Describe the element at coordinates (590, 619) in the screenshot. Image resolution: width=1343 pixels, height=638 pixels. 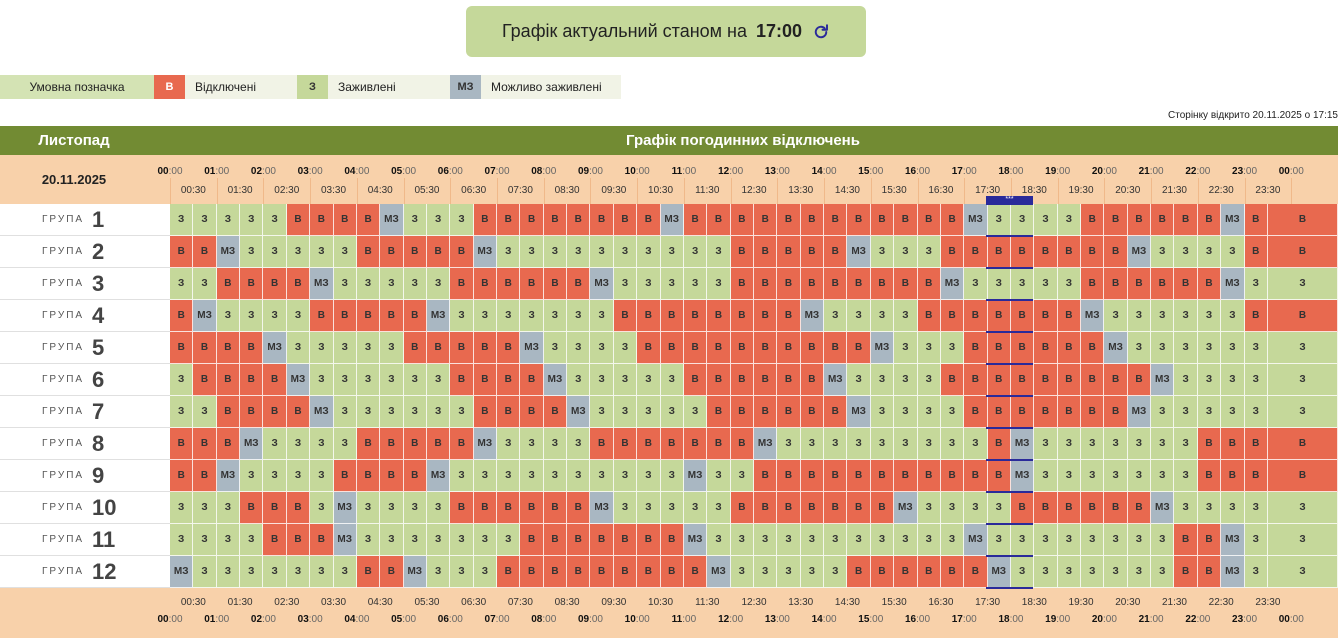
I see `hour-label-bottom: 09:00` at that location.